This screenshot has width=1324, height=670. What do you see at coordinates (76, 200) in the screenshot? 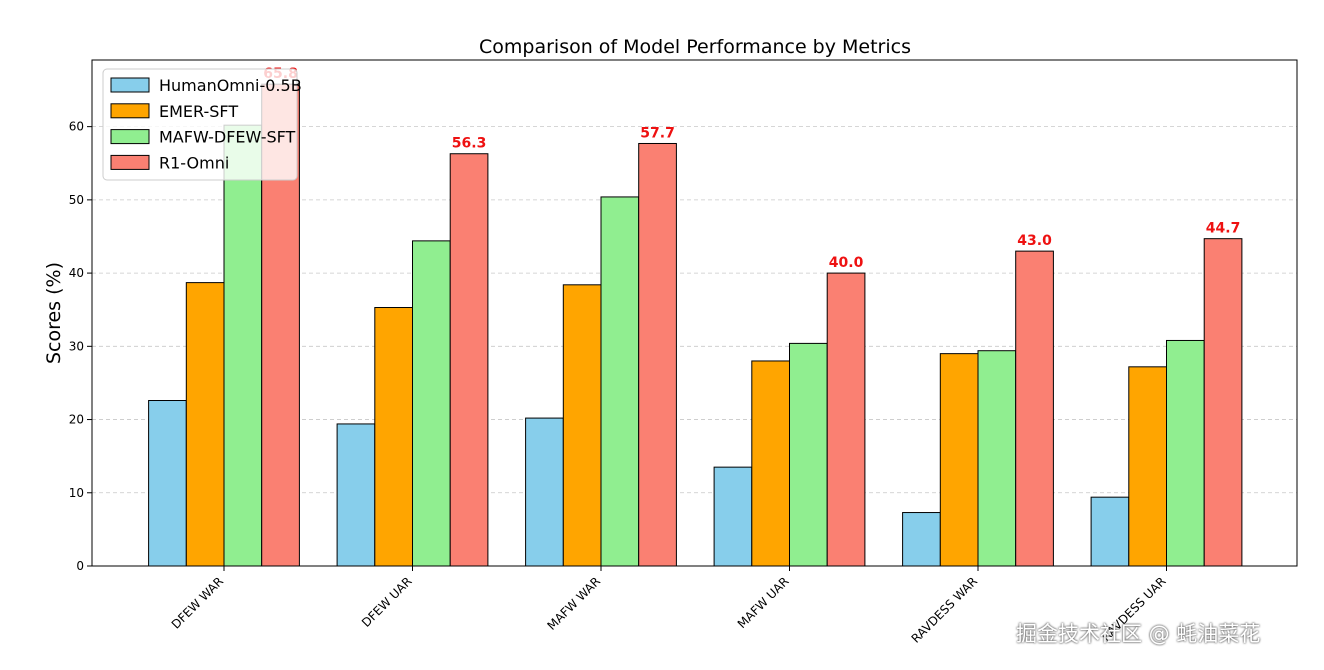
I see `y-tick-label: 50` at bounding box center [76, 200].